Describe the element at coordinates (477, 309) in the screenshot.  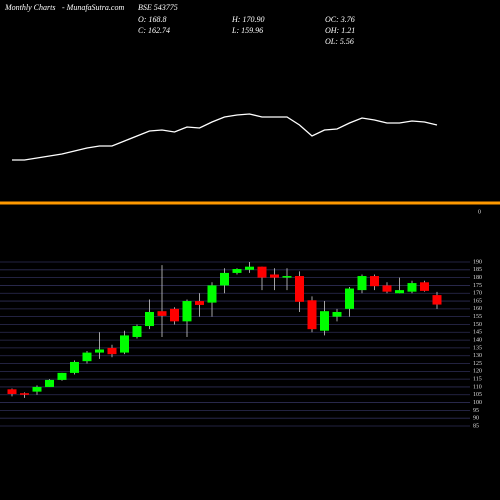
I see `y-tick-label: 160` at that location.